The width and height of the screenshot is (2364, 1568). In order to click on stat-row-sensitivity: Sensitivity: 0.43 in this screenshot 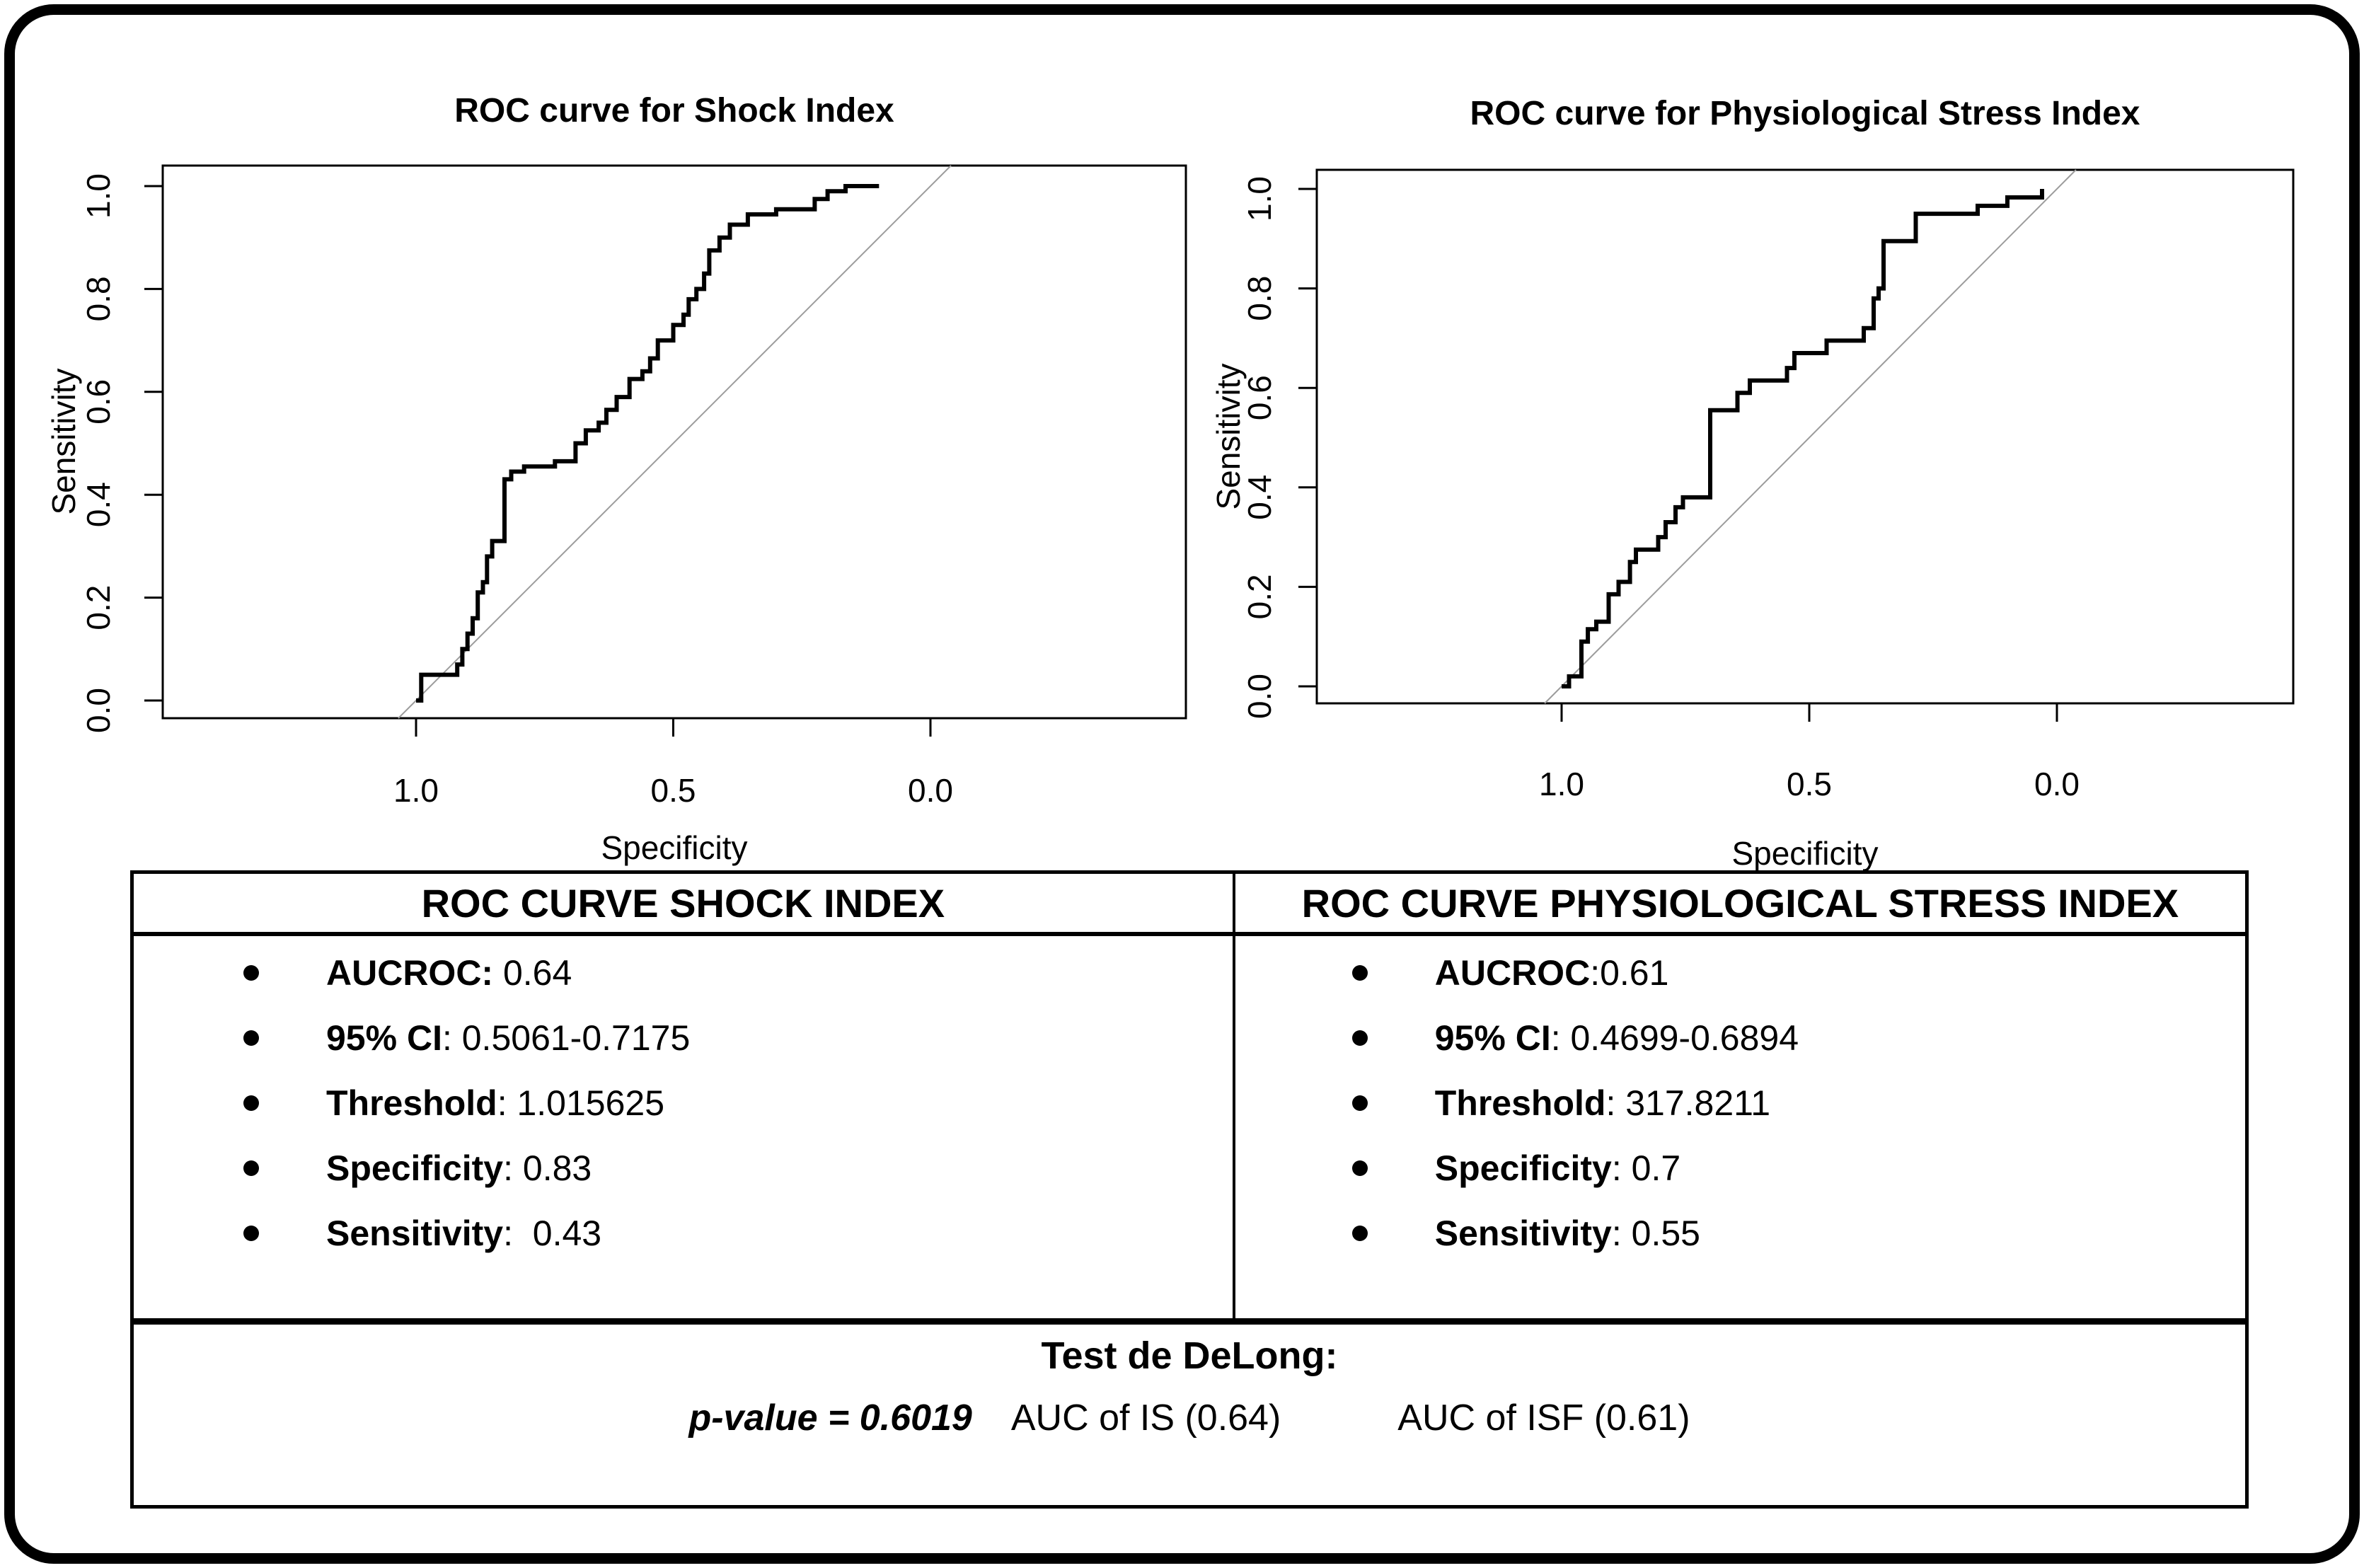, I will do `click(738, 1233)`.